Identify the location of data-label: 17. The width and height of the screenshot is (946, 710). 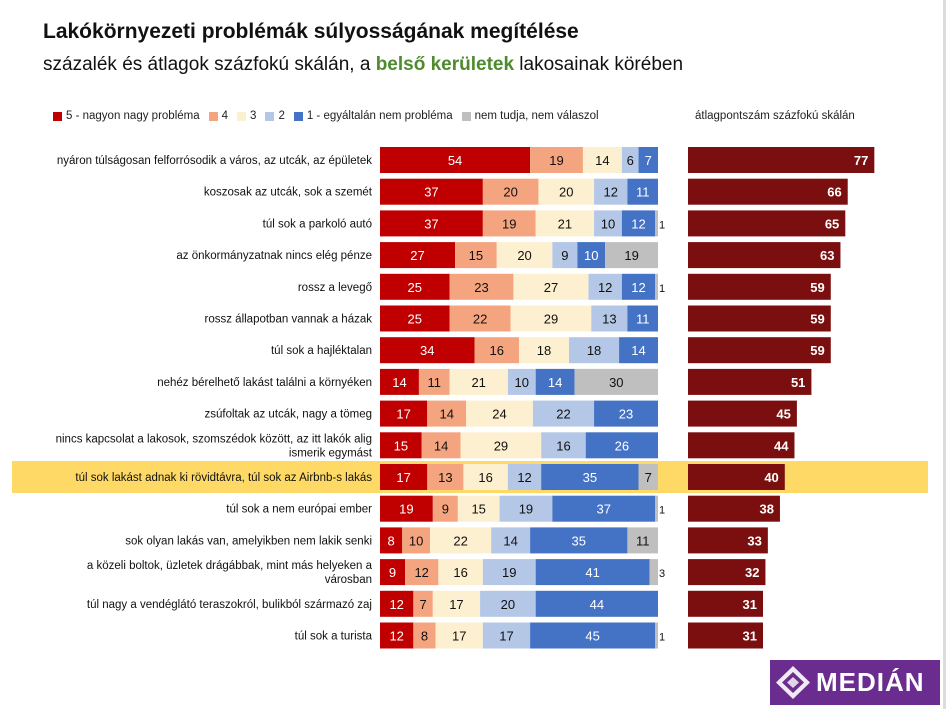
(403, 414).